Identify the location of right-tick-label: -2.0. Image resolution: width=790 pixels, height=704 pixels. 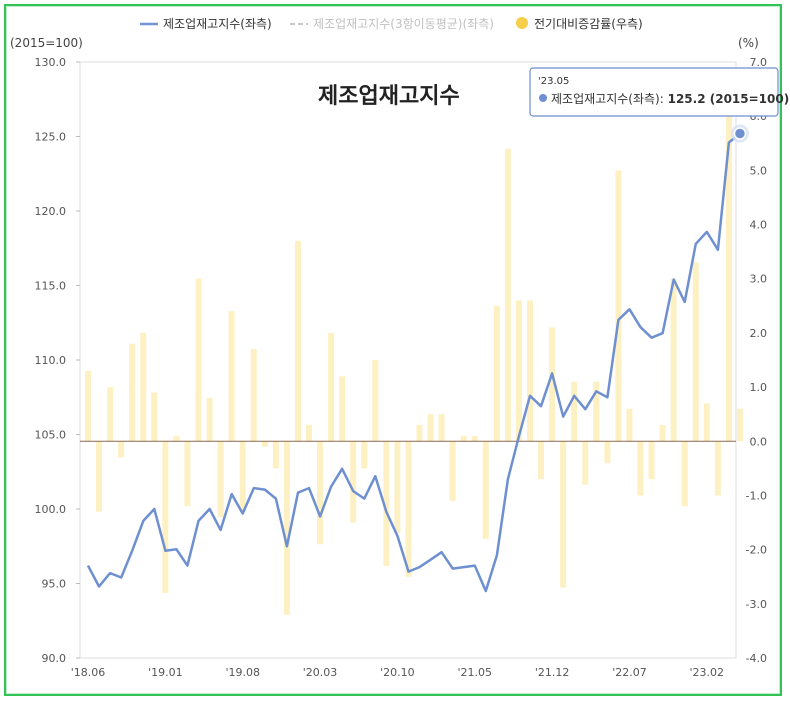
(756, 550).